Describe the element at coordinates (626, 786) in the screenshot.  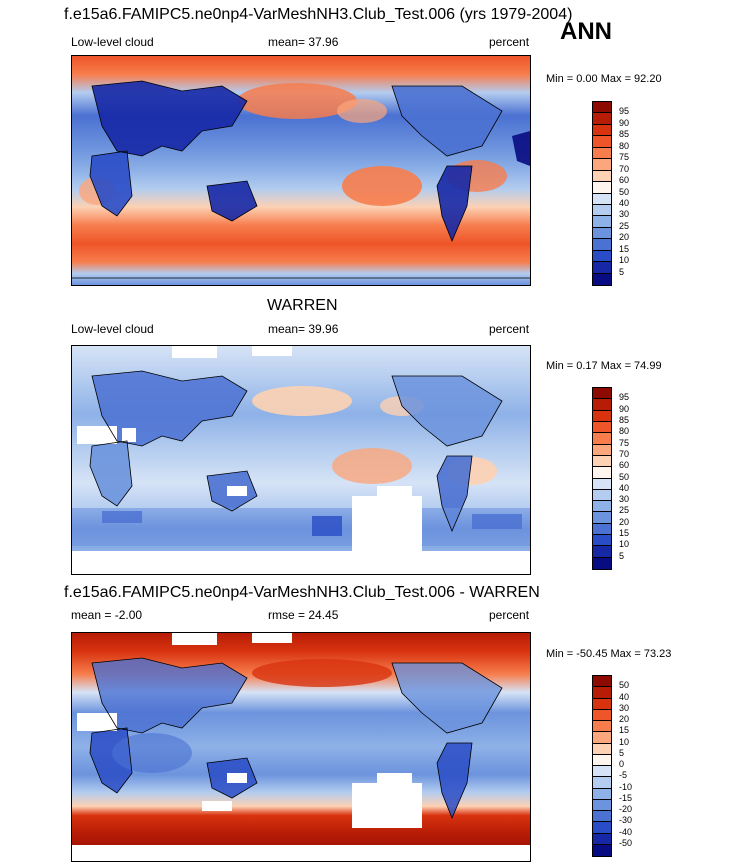
I see `colorbar-tick-label: -10` at that location.